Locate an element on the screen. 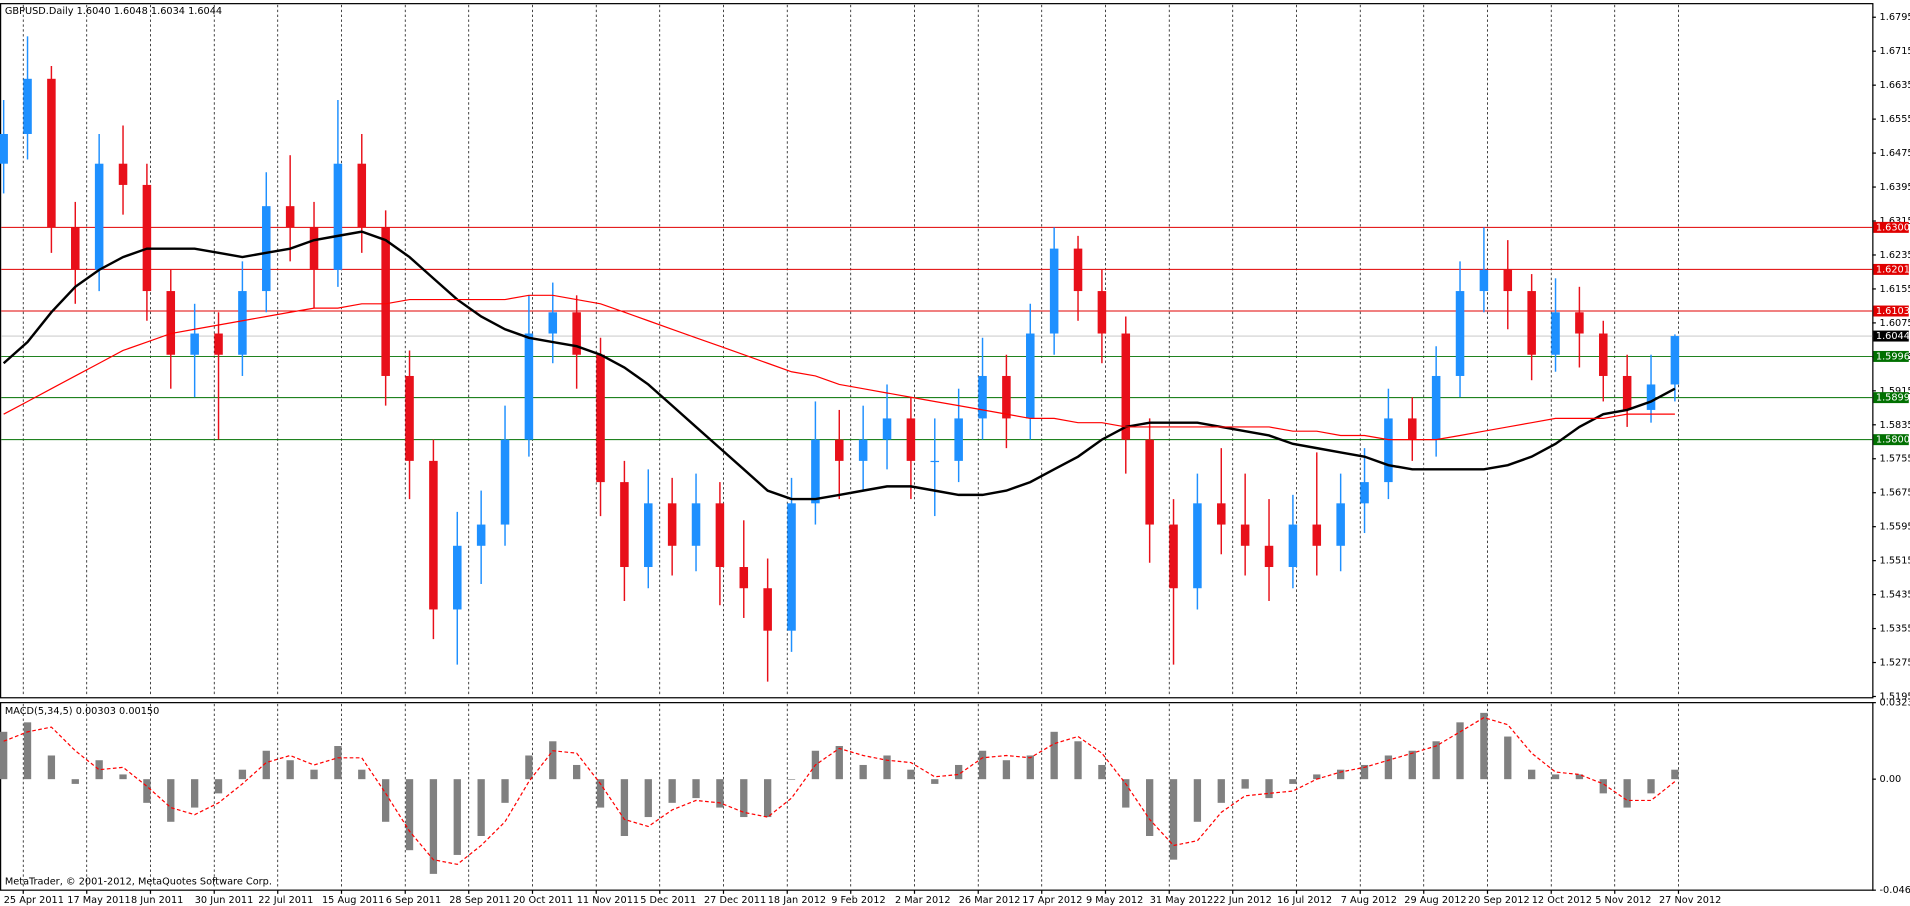 This screenshot has width=1910, height=906. y-tick-label: 1.6555 is located at coordinates (1895, 119).